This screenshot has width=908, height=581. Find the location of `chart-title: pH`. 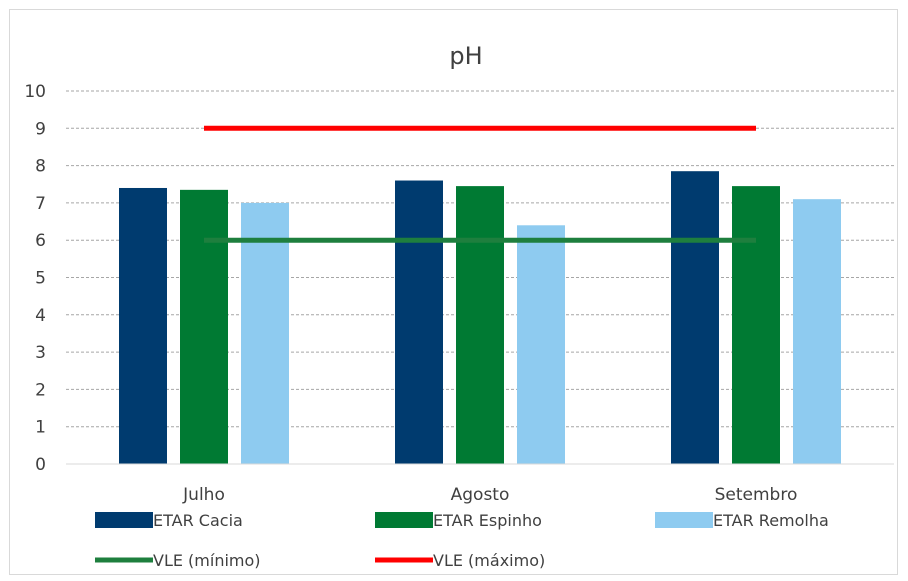

chart-title: pH is located at coordinates (465, 56).